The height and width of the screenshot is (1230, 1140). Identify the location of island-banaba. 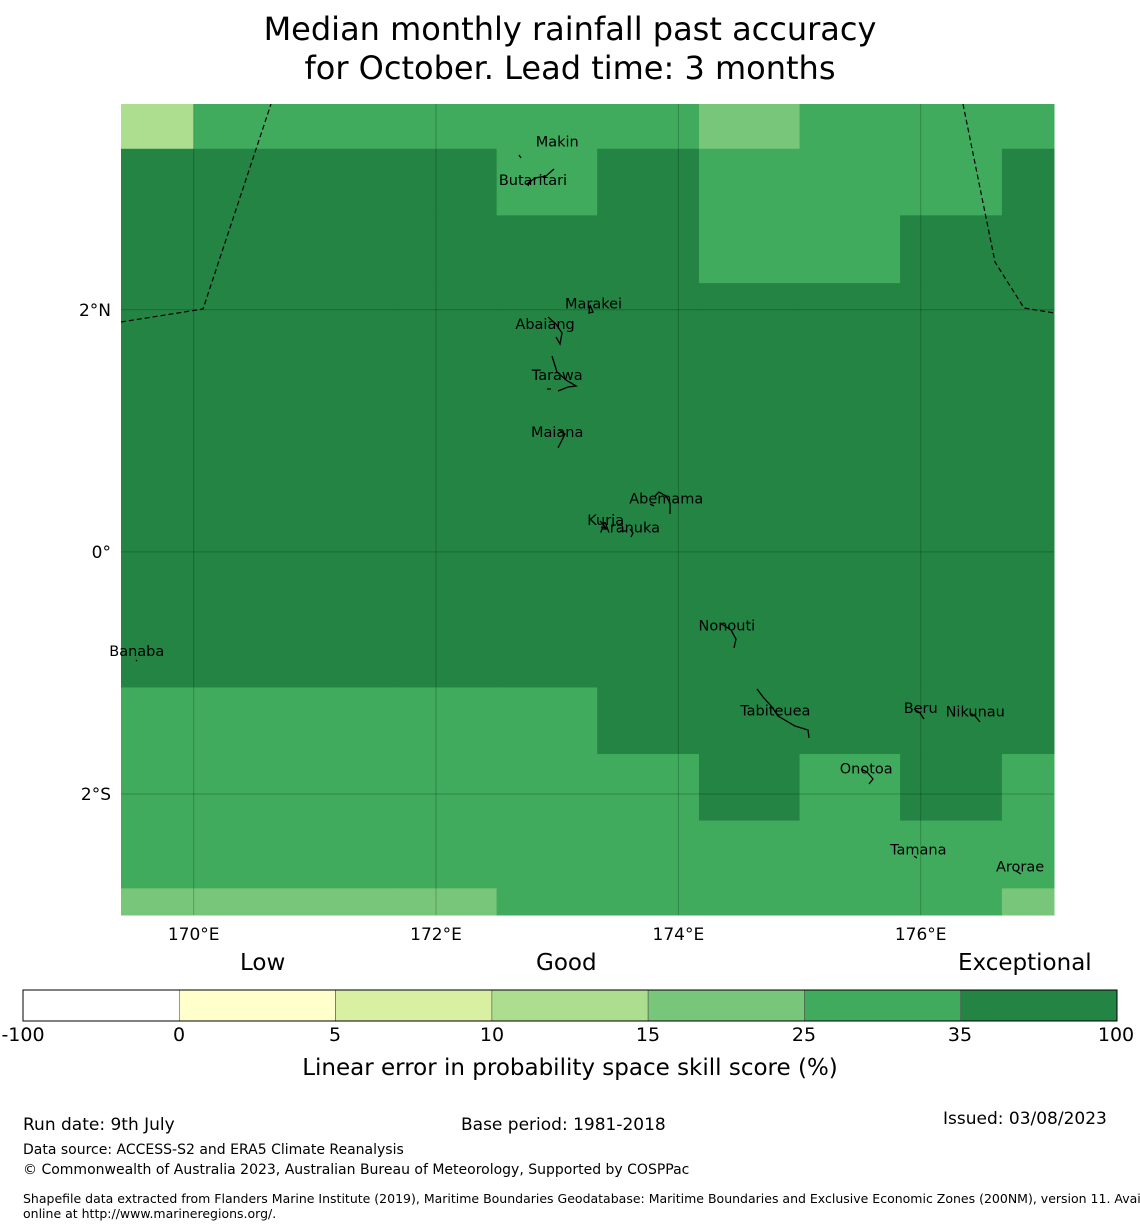
(136, 660).